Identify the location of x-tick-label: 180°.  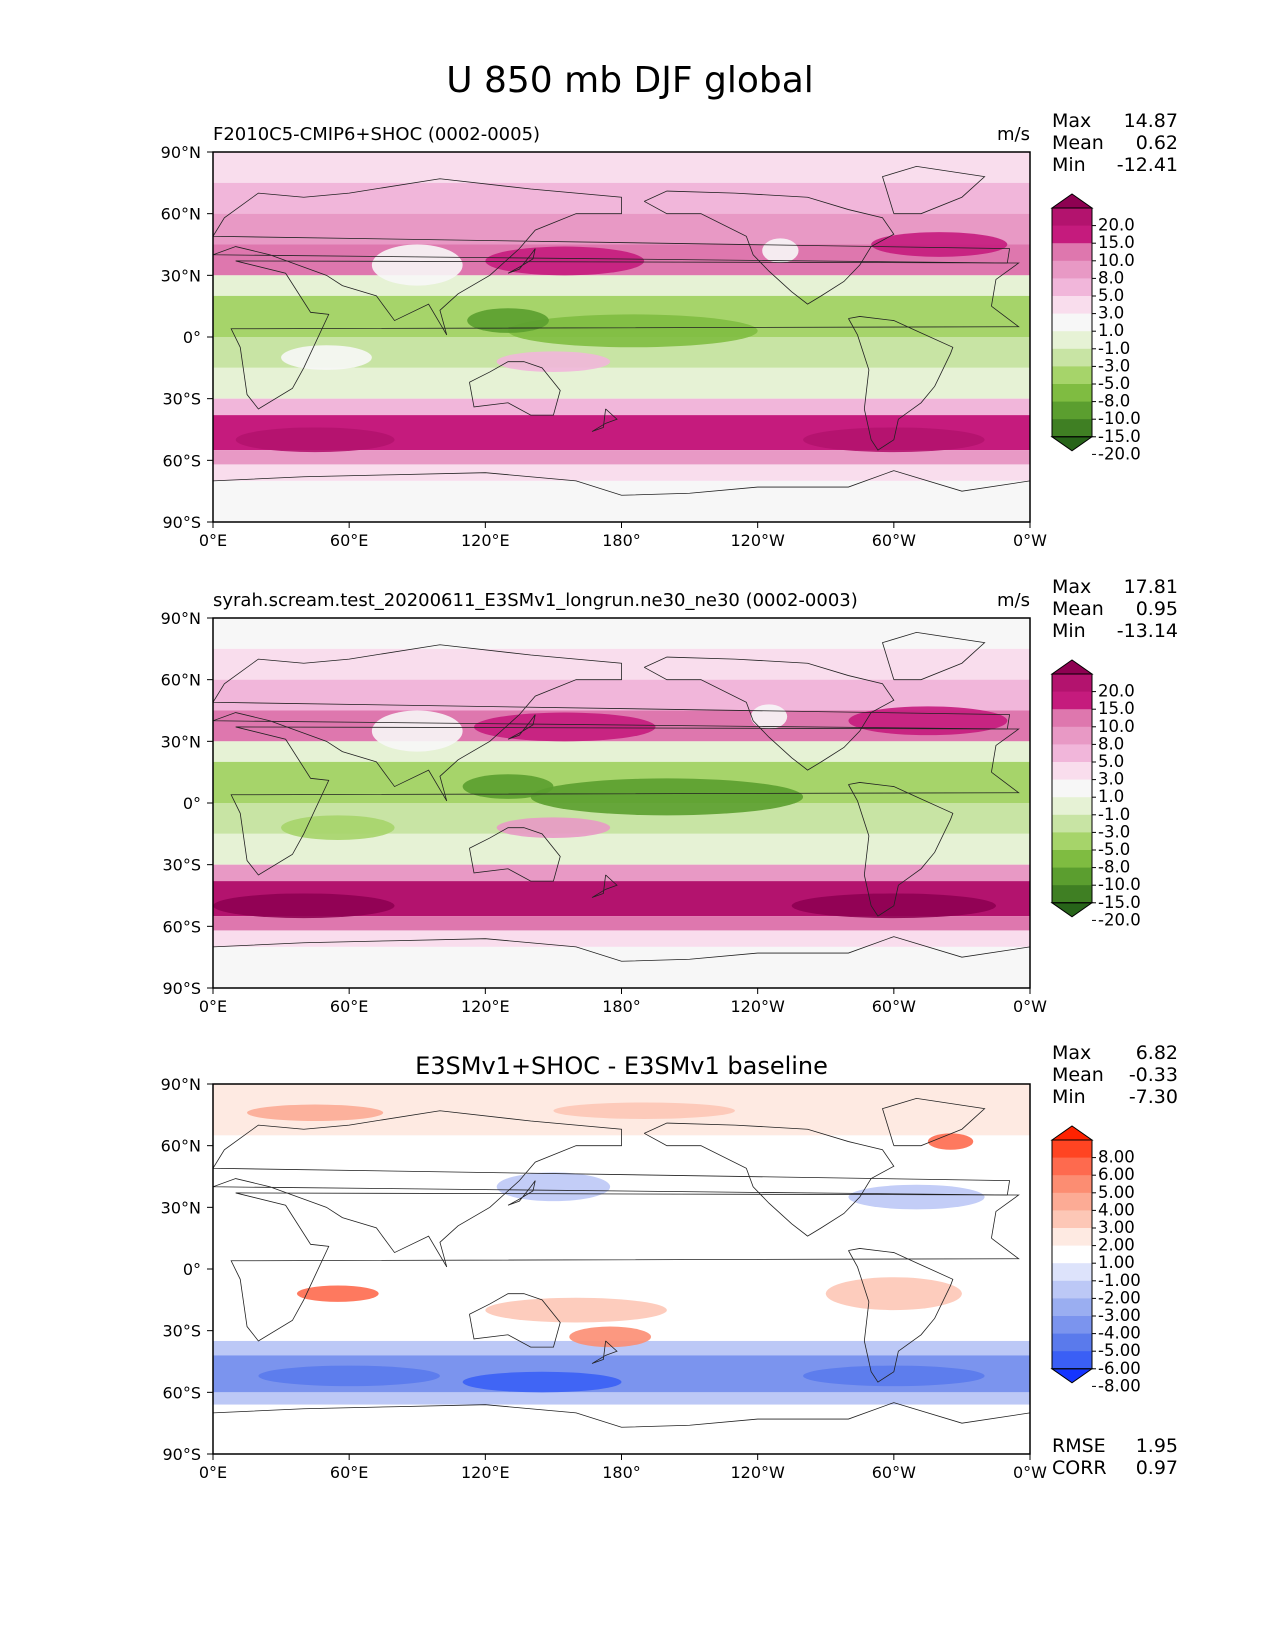
(621, 1006).